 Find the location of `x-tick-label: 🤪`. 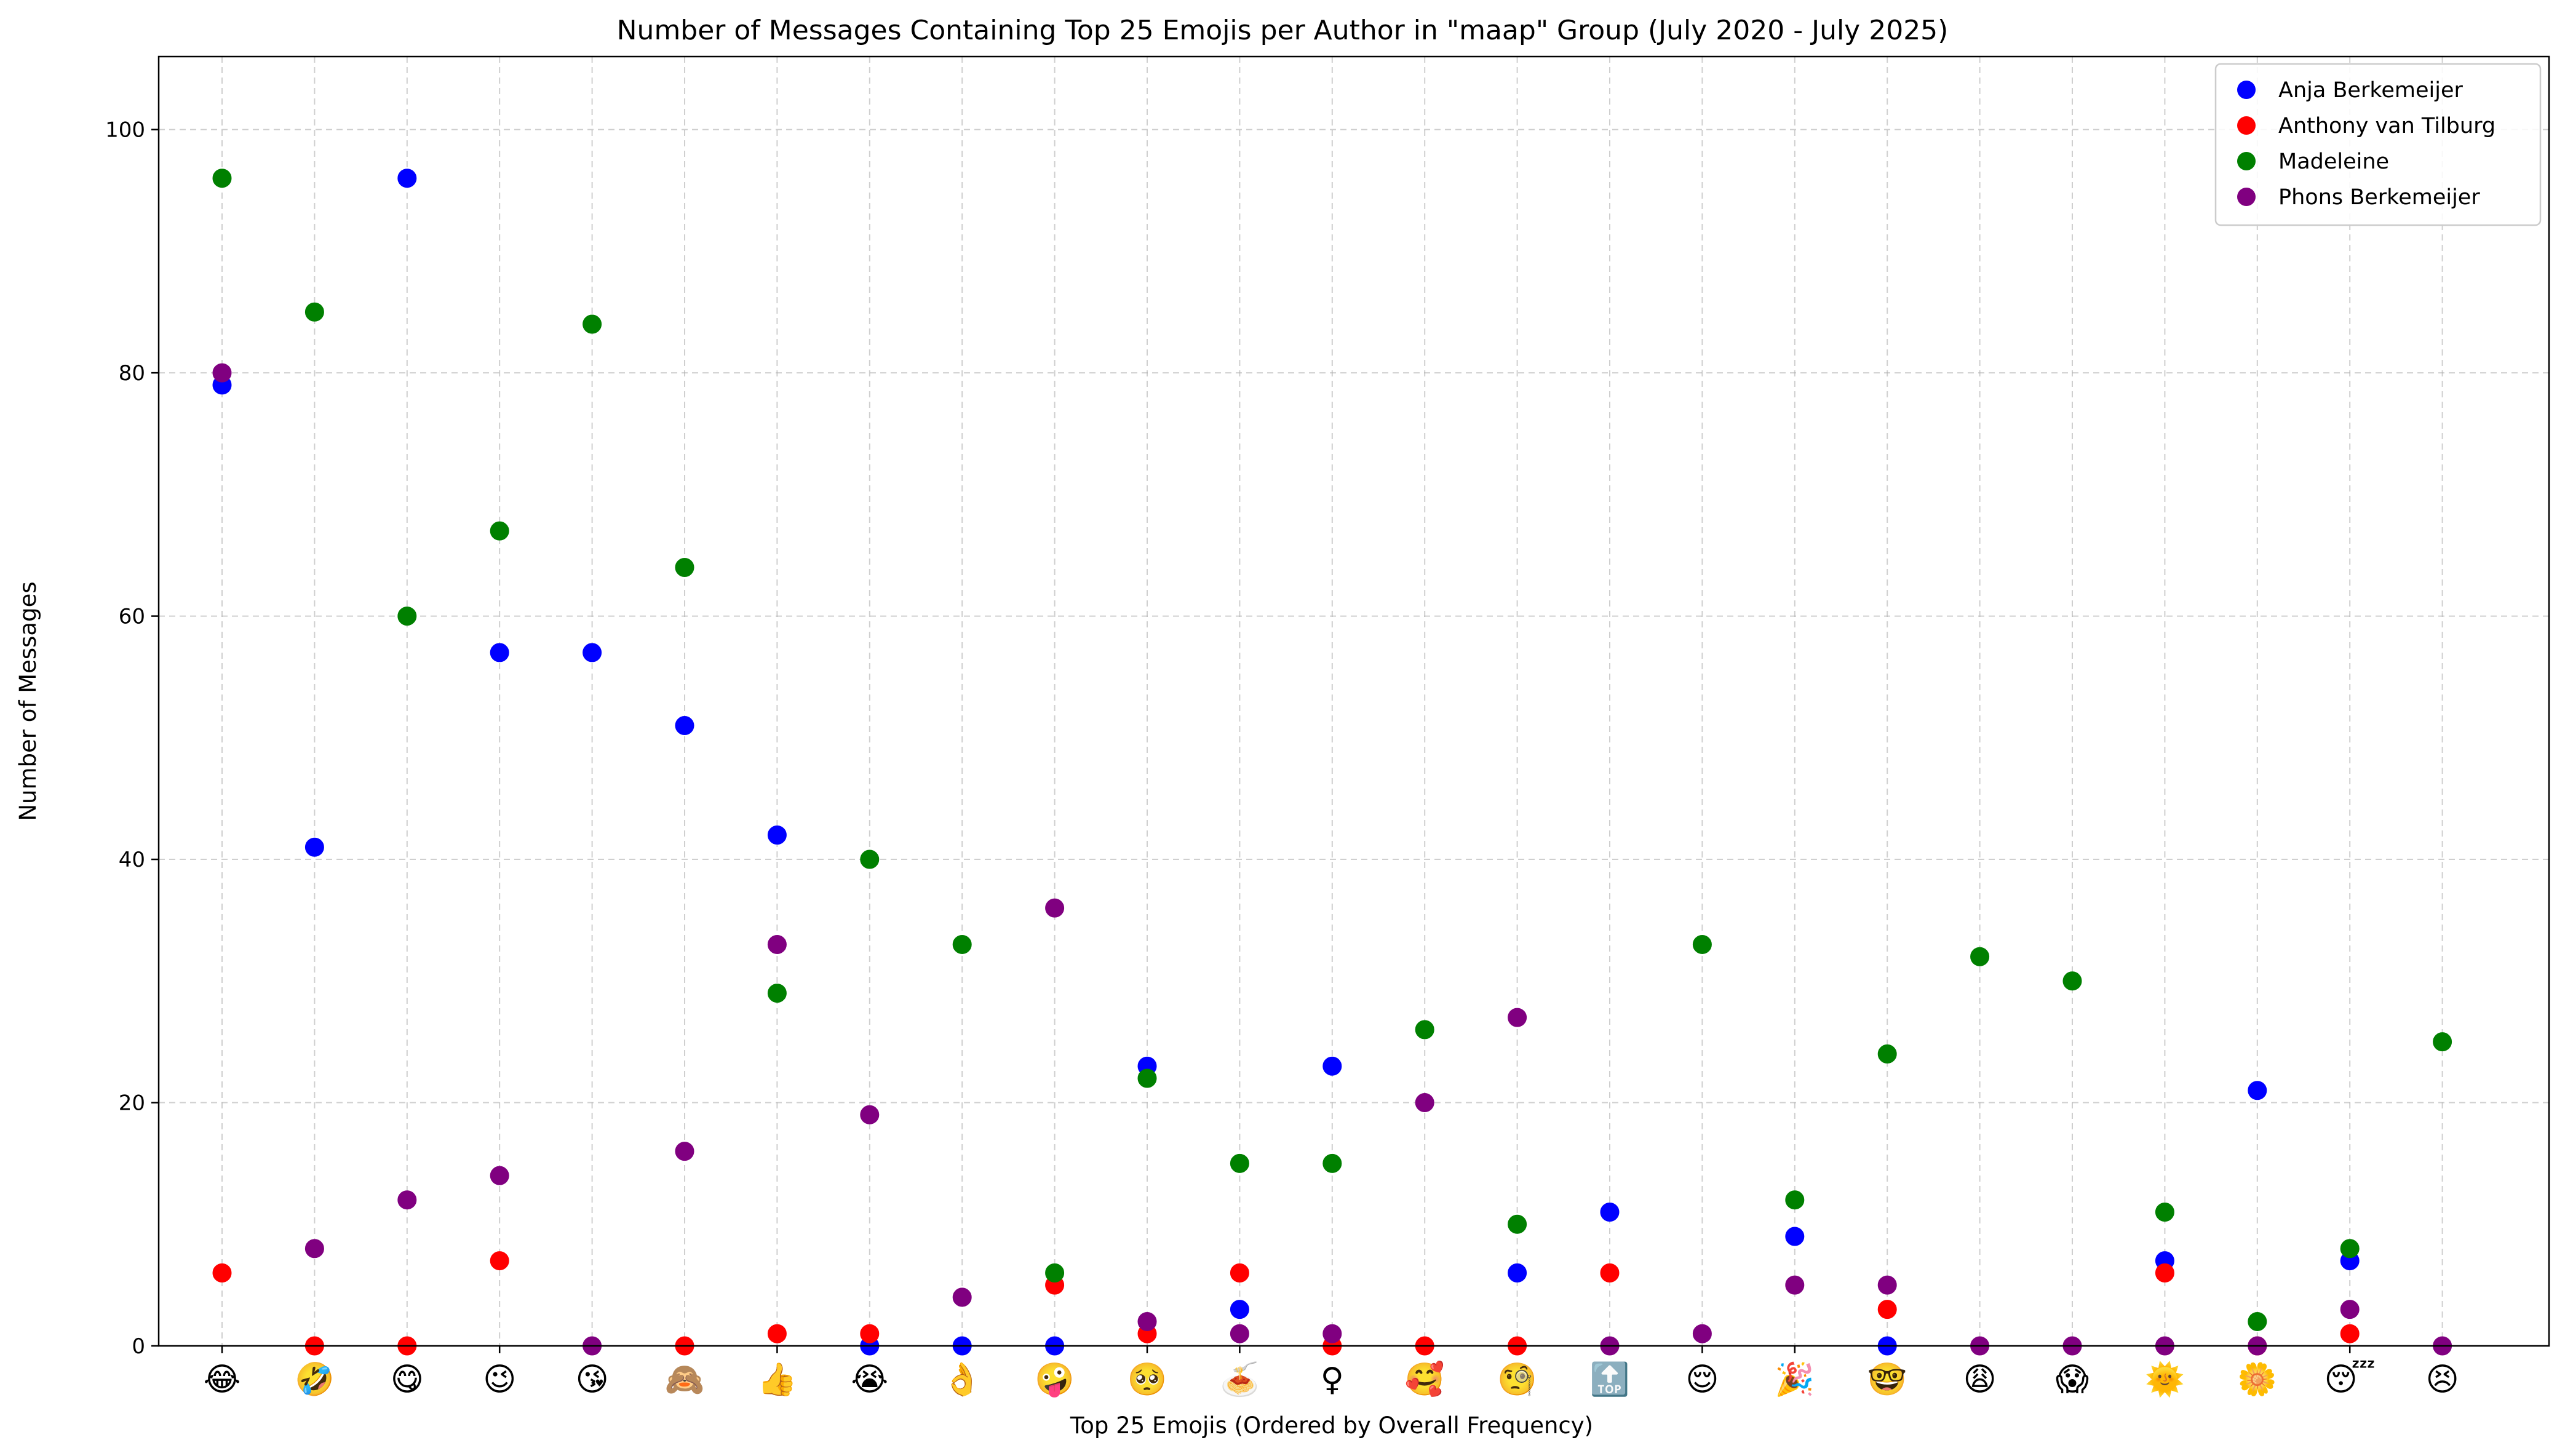

x-tick-label: 🤪 is located at coordinates (1055, 1379).